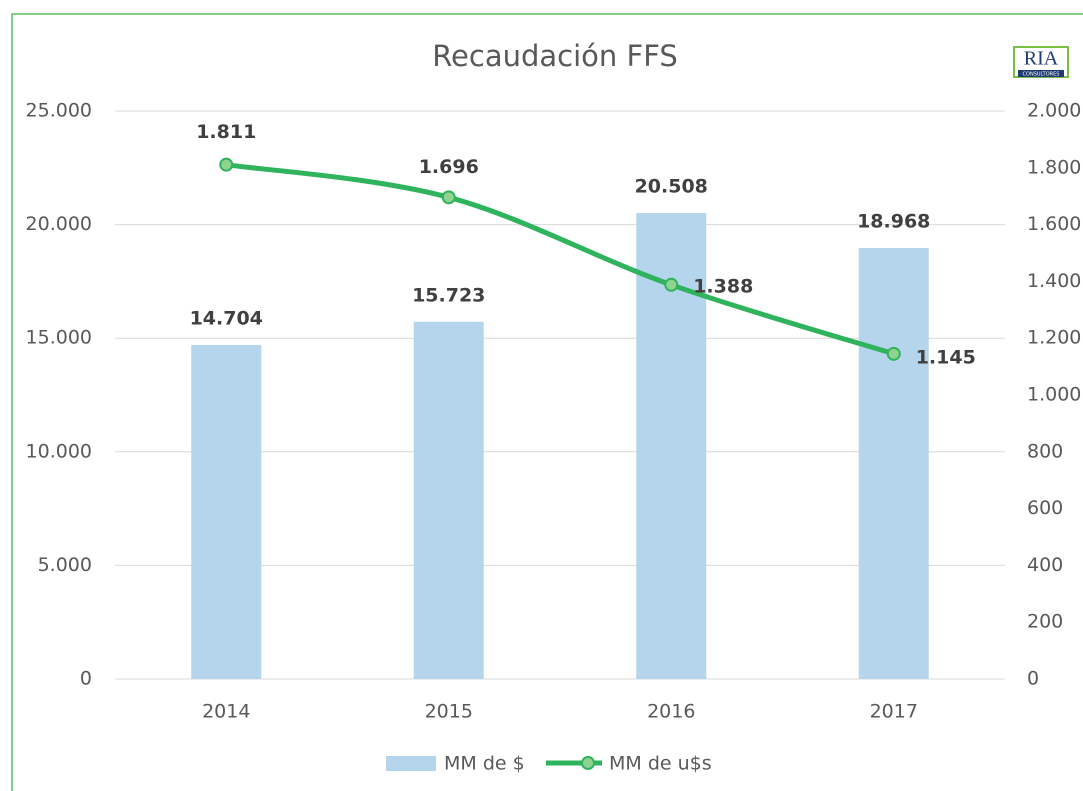 This screenshot has height=791, width=1083. Describe the element at coordinates (226, 132) in the screenshot. I see `data-label: 1.811` at that location.